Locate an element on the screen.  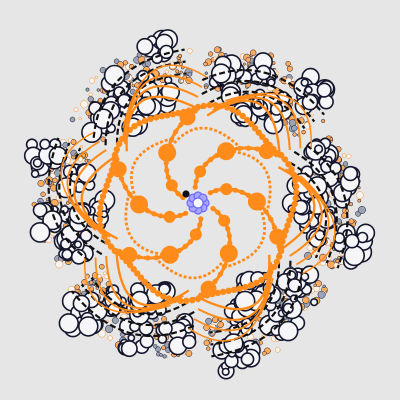
center-black-dot is located at coordinates (186, 194).